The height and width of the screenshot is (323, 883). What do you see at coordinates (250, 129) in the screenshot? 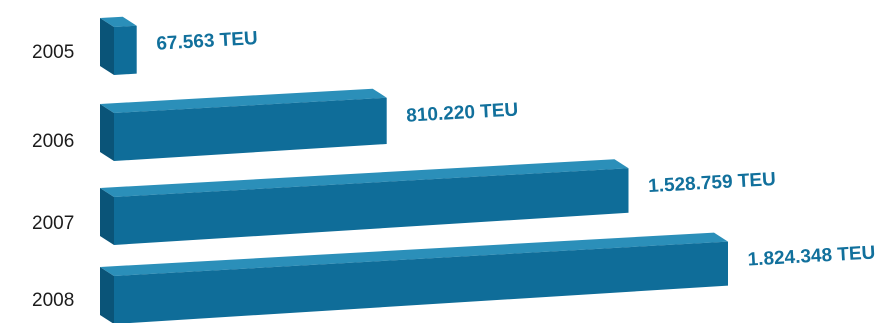
I see `bar-front-2006` at bounding box center [250, 129].